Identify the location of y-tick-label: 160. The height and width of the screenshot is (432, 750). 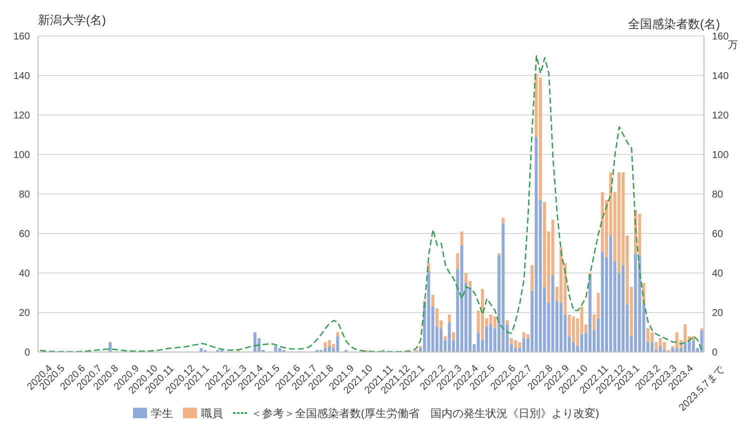
(21, 37).